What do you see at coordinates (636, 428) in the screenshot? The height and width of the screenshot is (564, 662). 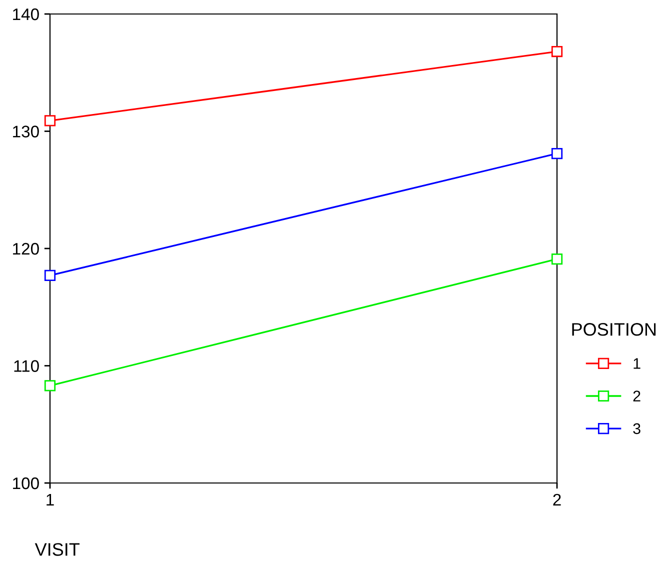 I see `legend-label: 3` at bounding box center [636, 428].